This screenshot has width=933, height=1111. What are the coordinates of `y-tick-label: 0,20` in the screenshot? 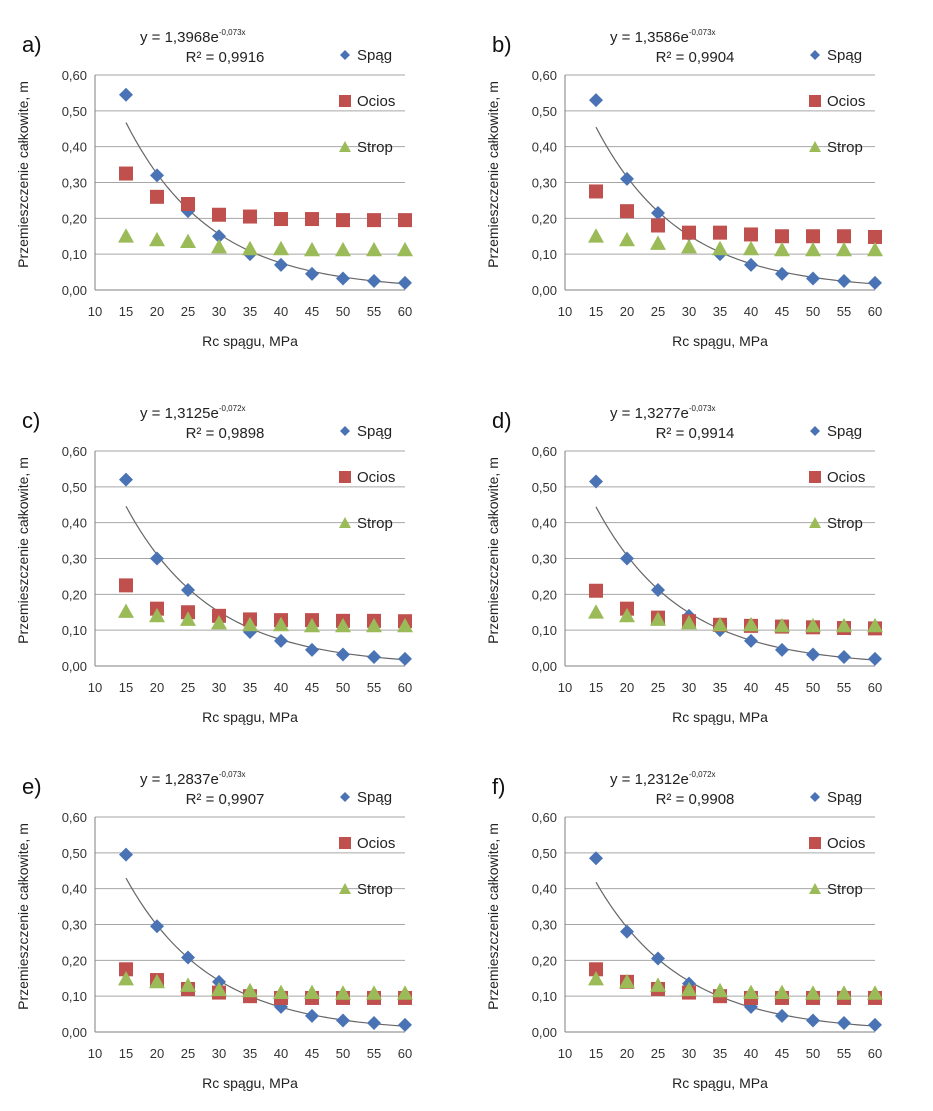 It's located at (74, 218).